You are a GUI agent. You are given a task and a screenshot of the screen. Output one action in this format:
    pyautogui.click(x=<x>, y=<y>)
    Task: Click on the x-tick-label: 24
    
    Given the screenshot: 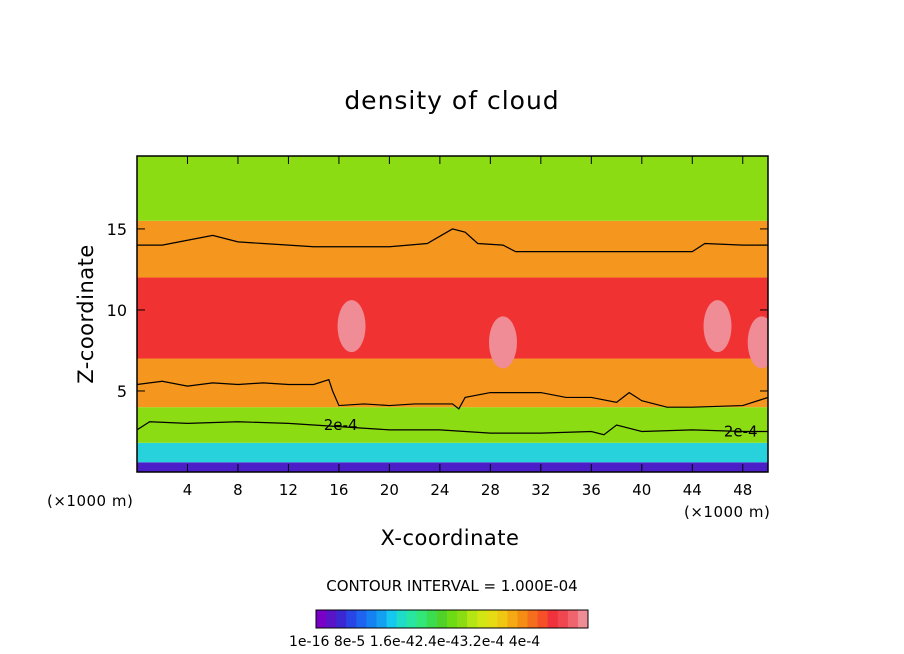 What is the action you would take?
    pyautogui.click(x=439, y=490)
    